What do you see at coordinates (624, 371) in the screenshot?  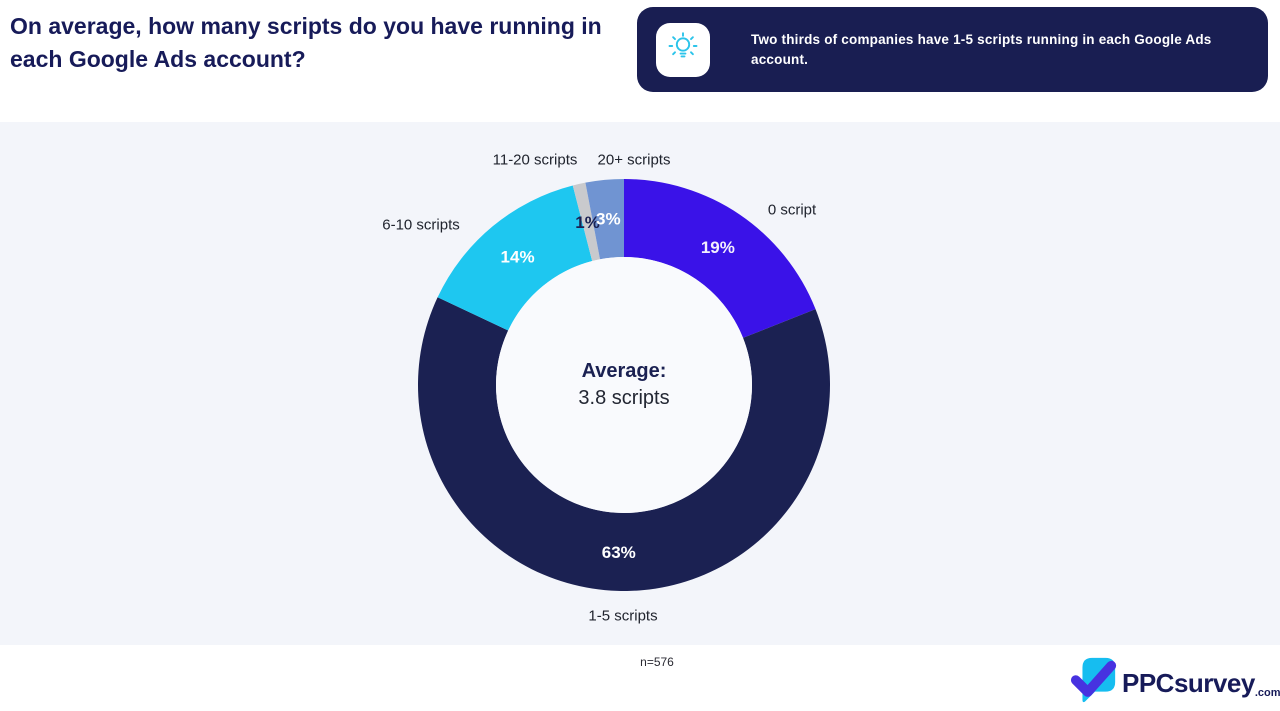 I see `average-title: Average:` at bounding box center [624, 371].